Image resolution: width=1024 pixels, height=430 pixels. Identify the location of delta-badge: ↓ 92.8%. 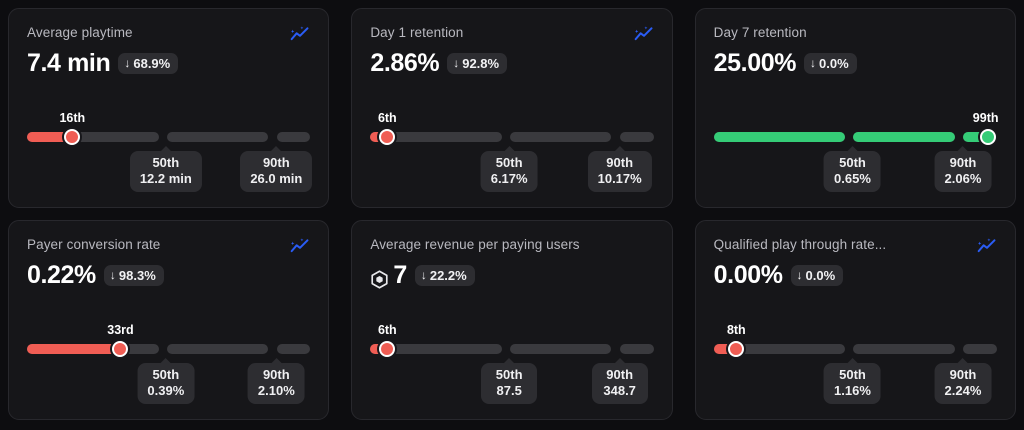
(477, 63).